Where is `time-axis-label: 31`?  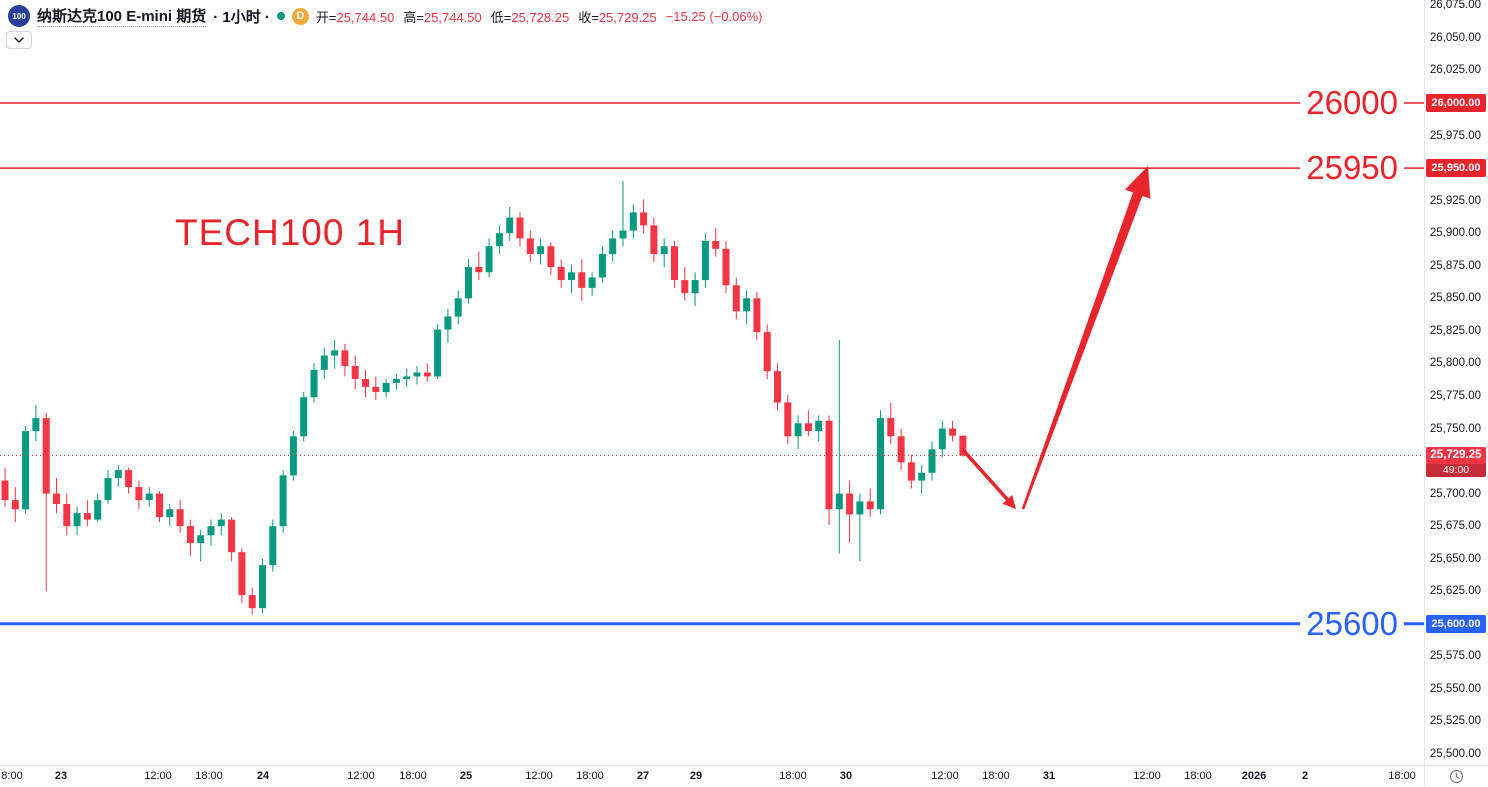
time-axis-label: 31 is located at coordinates (1049, 776).